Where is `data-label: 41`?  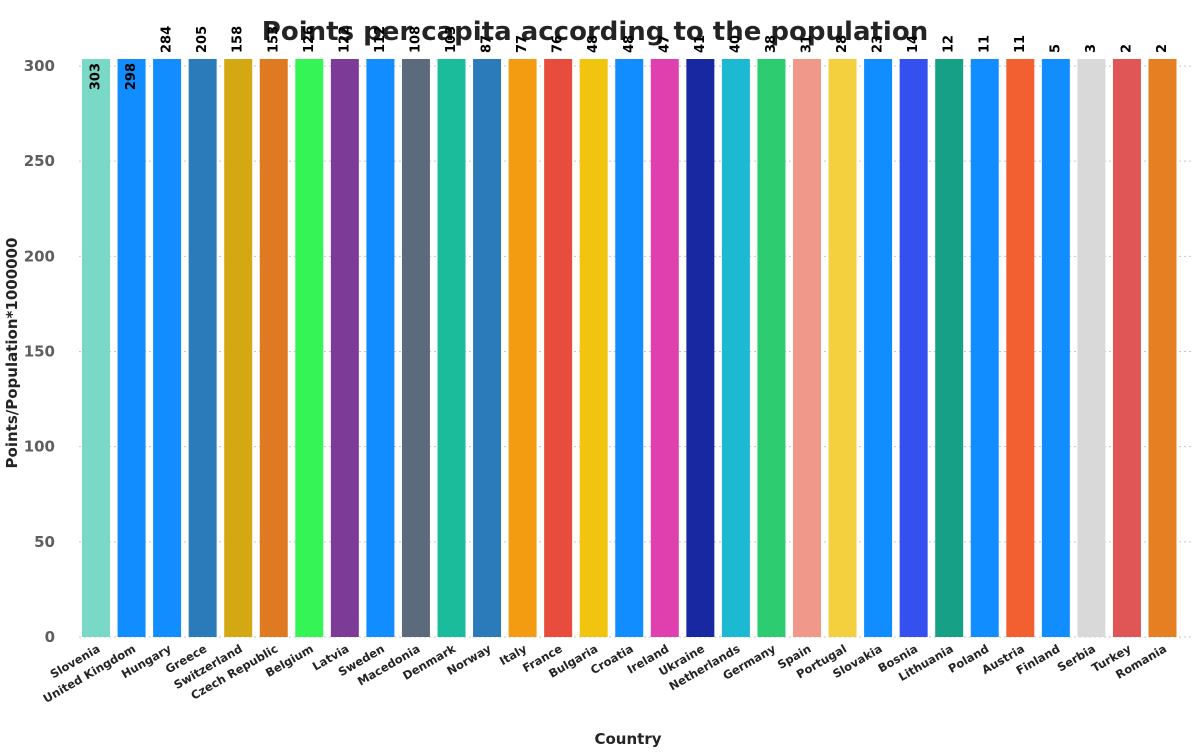 data-label: 41 is located at coordinates (700, 44).